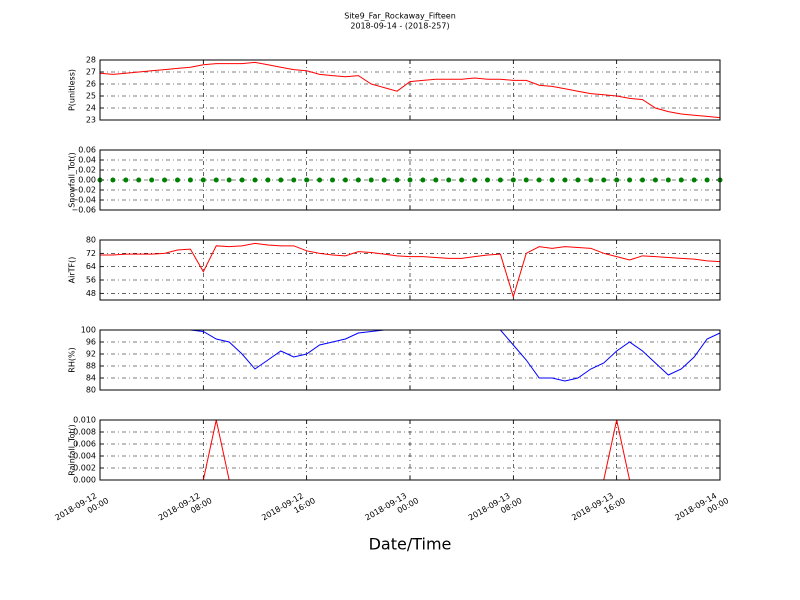 The image size is (800, 600). What do you see at coordinates (91, 354) in the screenshot?
I see `y-tick-label: 92` at bounding box center [91, 354].